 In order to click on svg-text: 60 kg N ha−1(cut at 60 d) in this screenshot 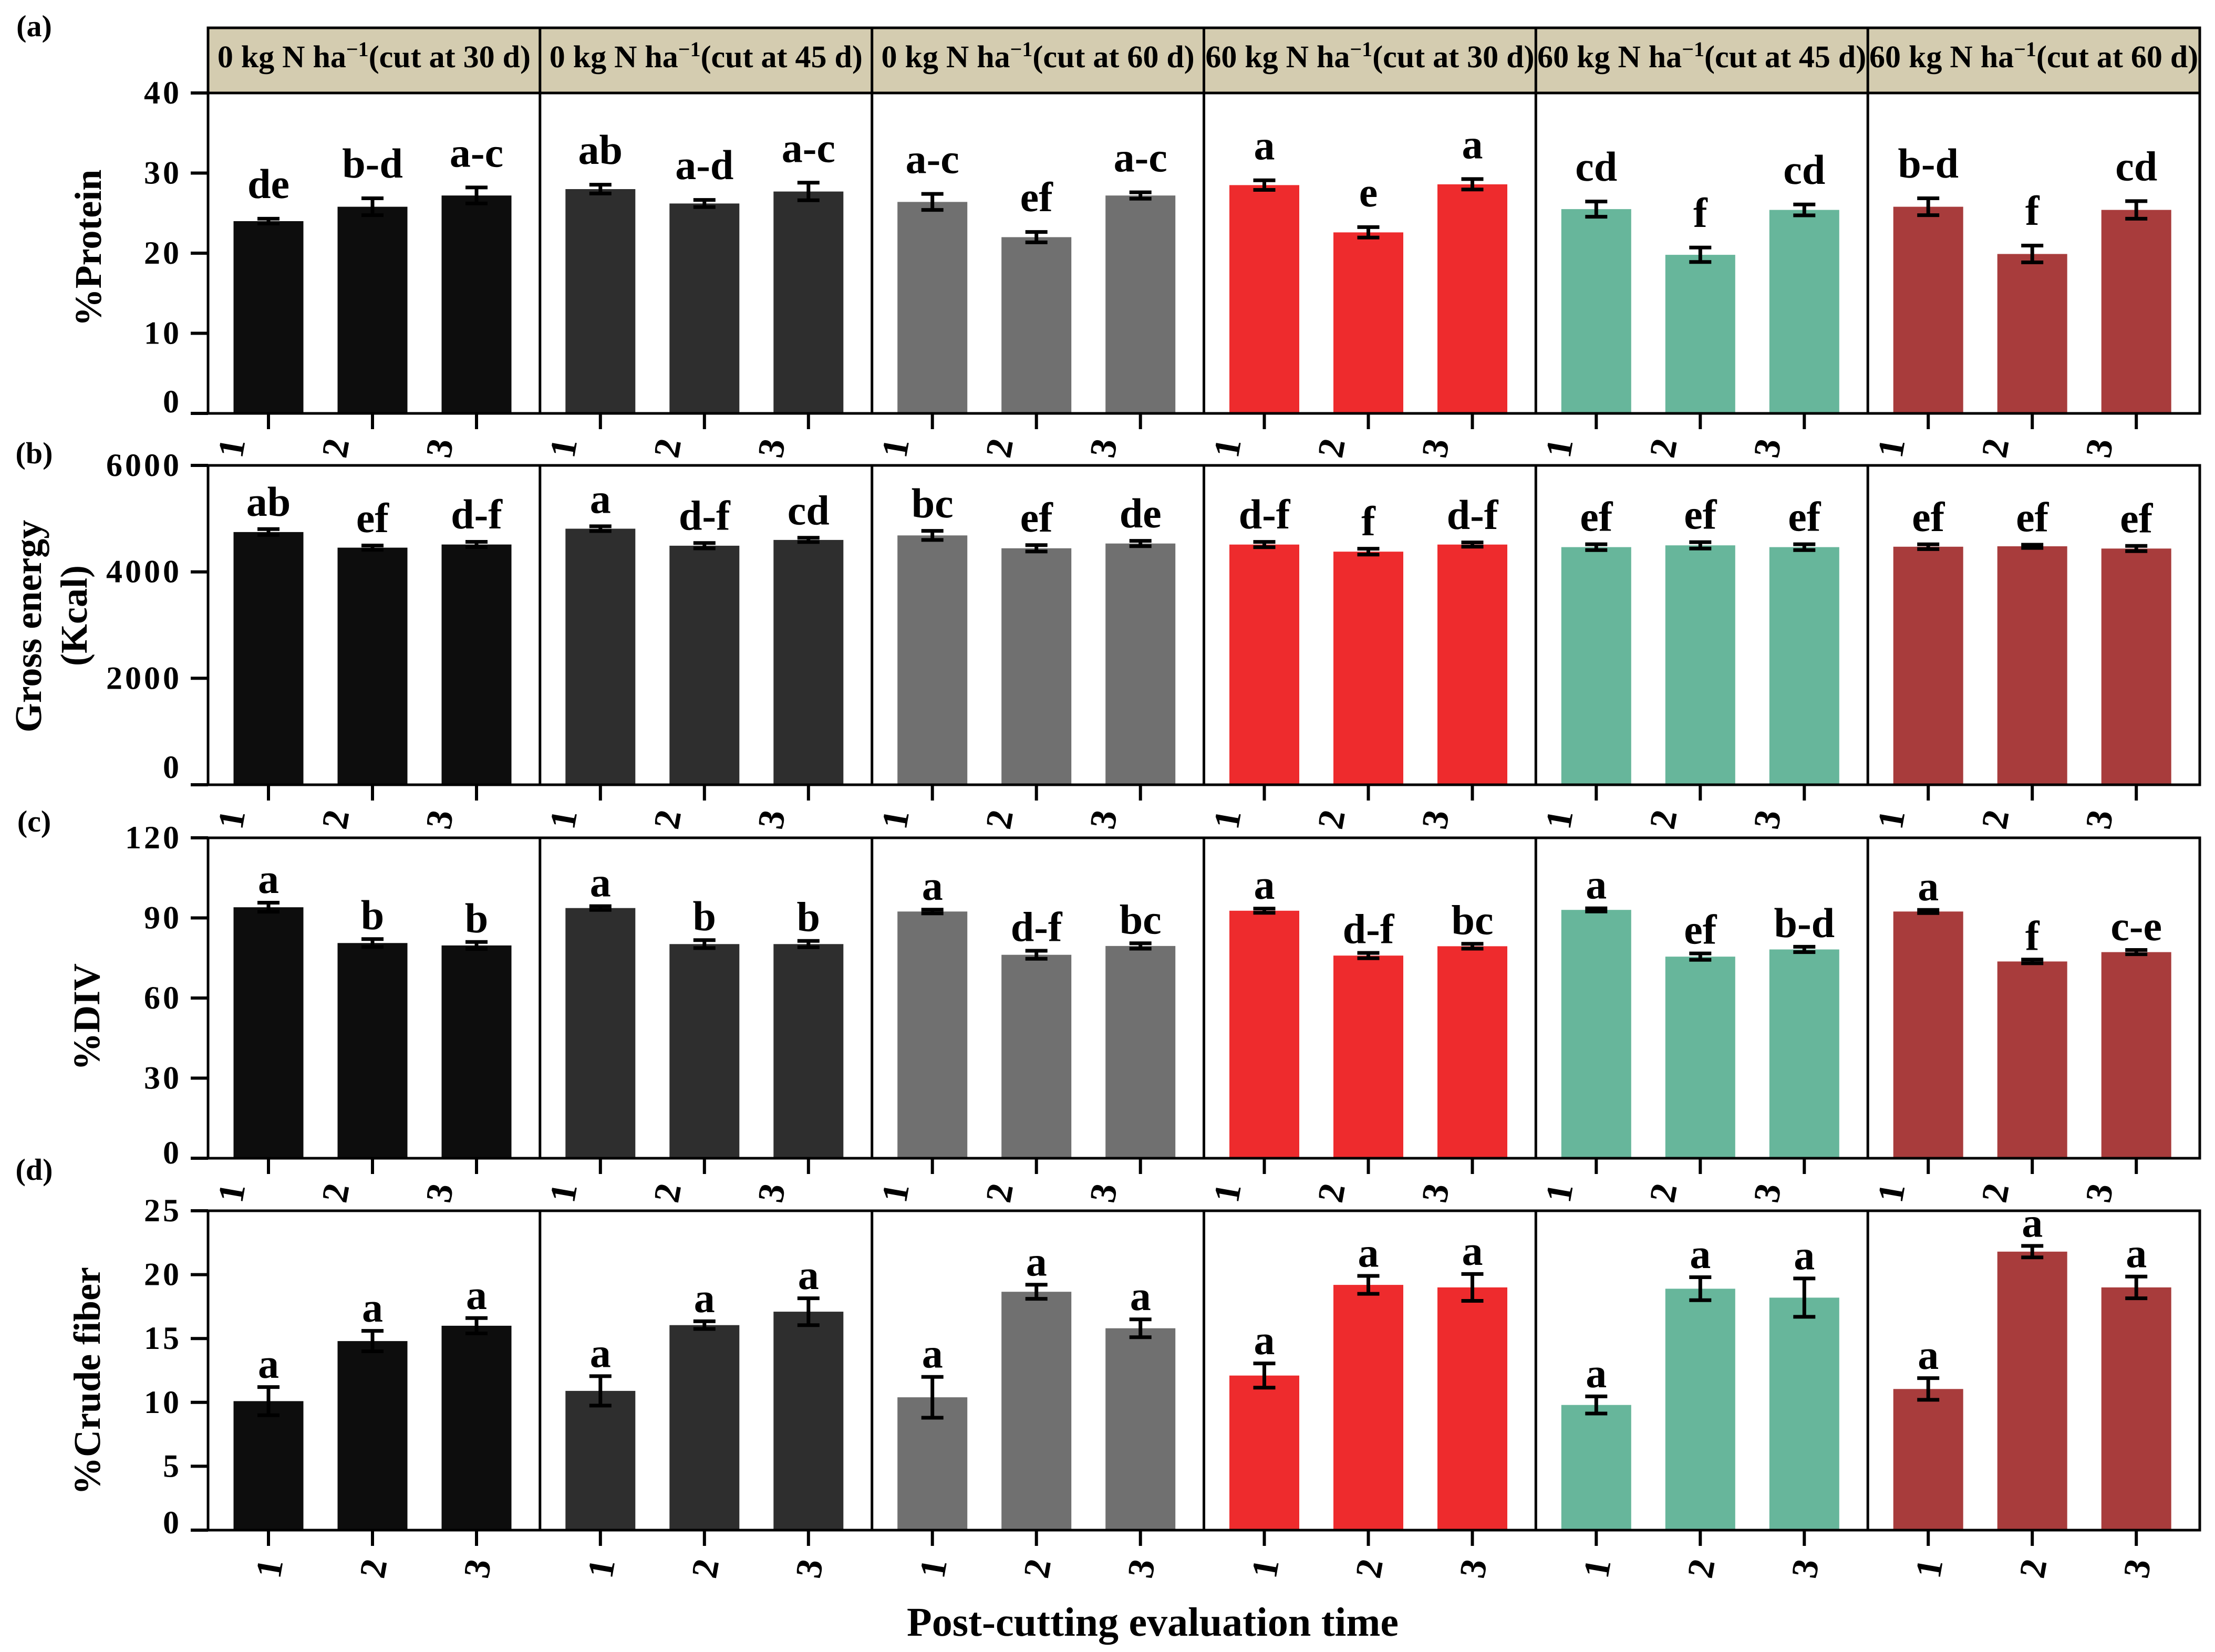, I will do `click(2033, 56)`.